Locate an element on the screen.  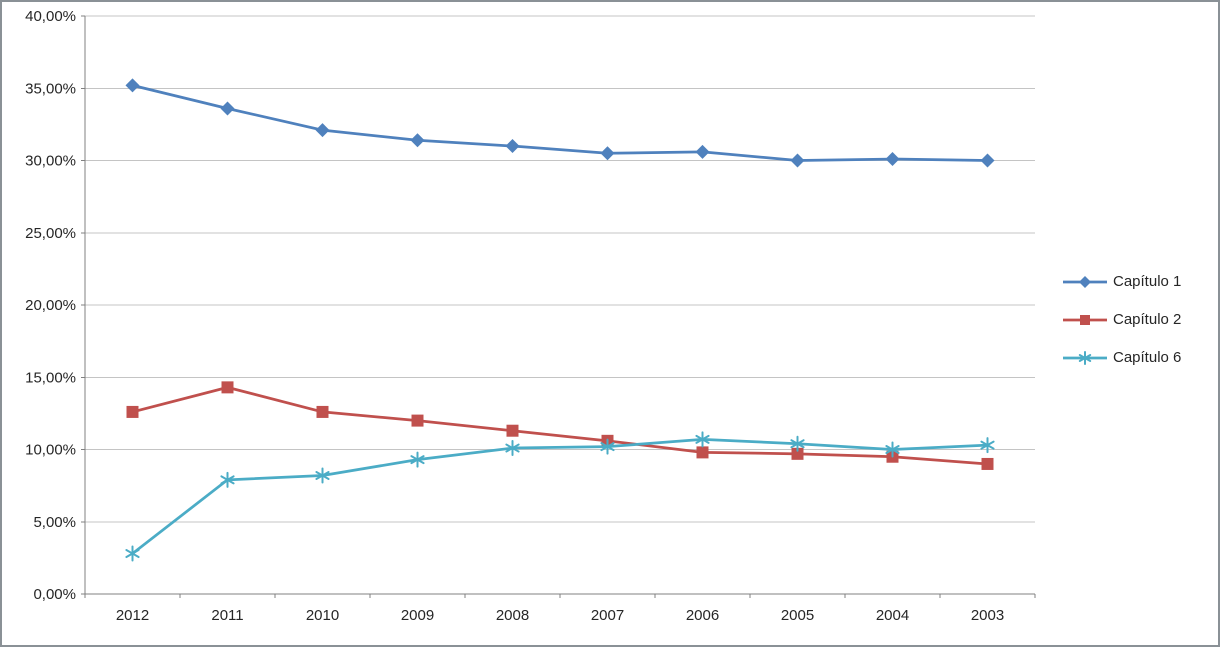
legend-square-swatch is located at coordinates (1085, 319).